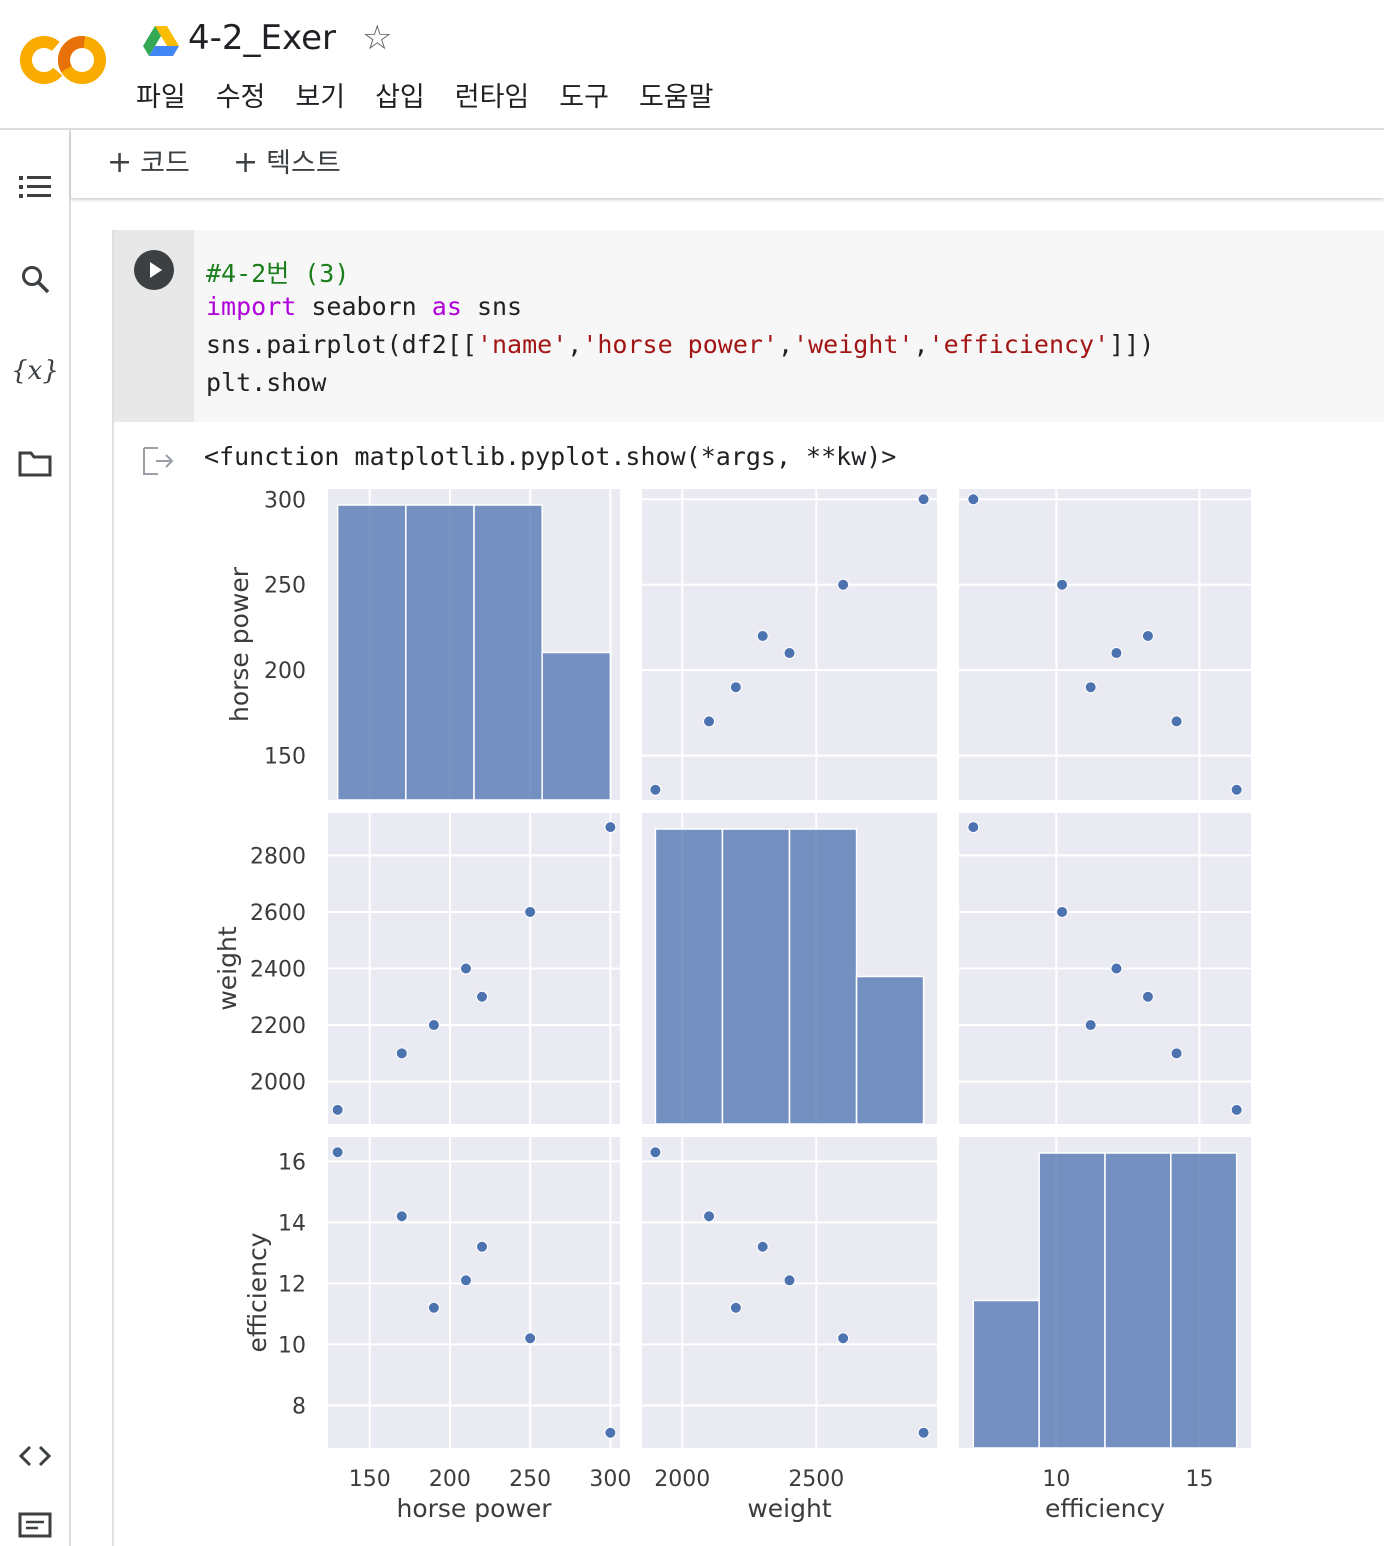 This screenshot has height=1546, width=1384. Describe the element at coordinates (285, 757) in the screenshot. I see `y-tick-label: 150` at that location.